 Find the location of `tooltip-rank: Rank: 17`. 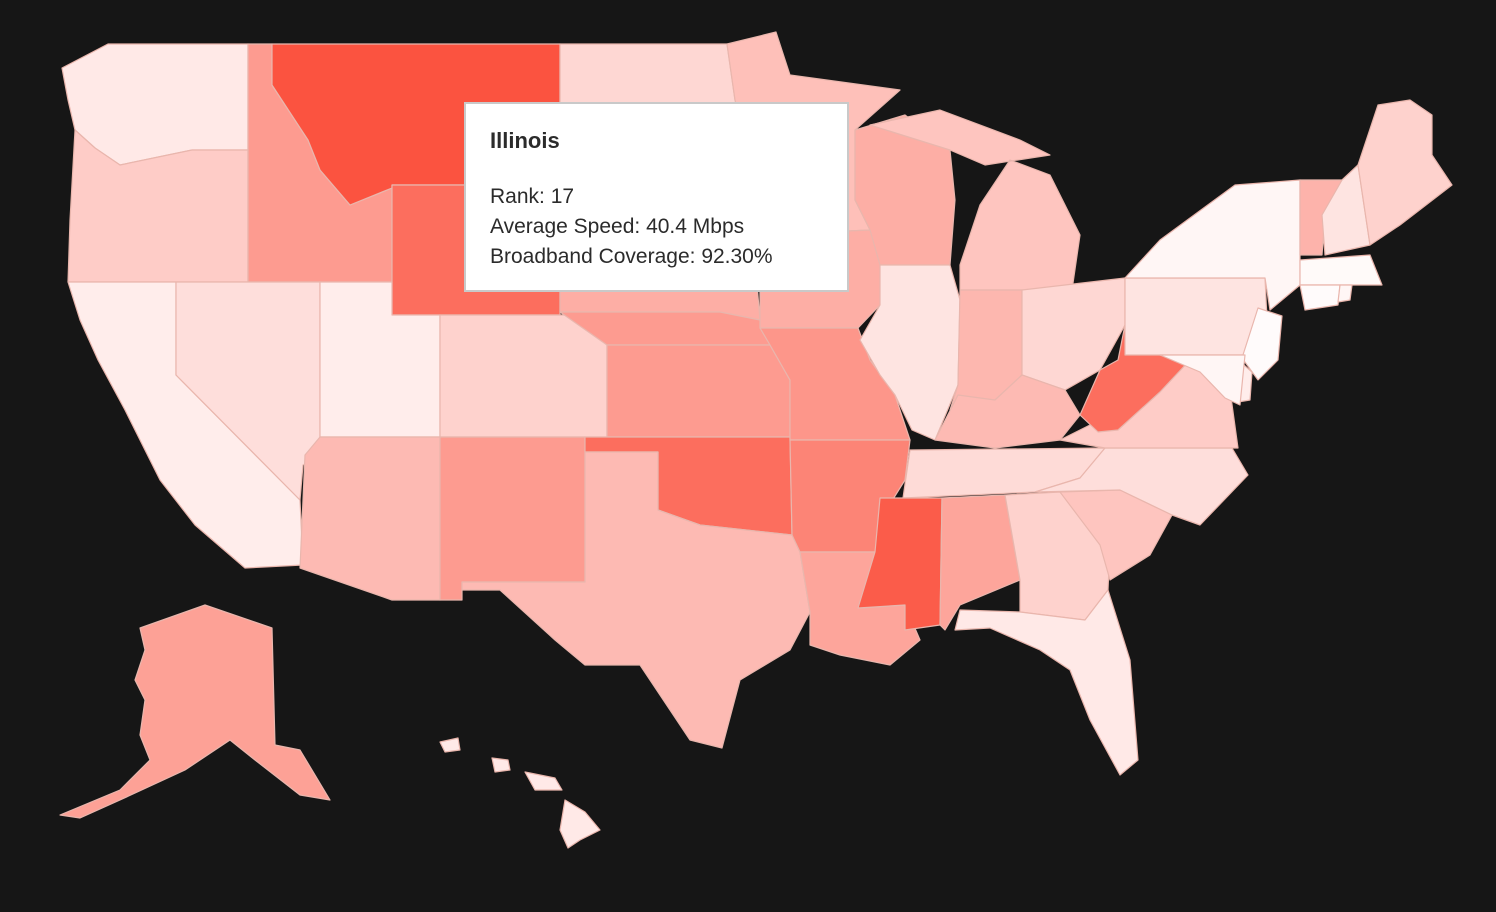

tooltip-rank: Rank: 17 is located at coordinates (532, 196).